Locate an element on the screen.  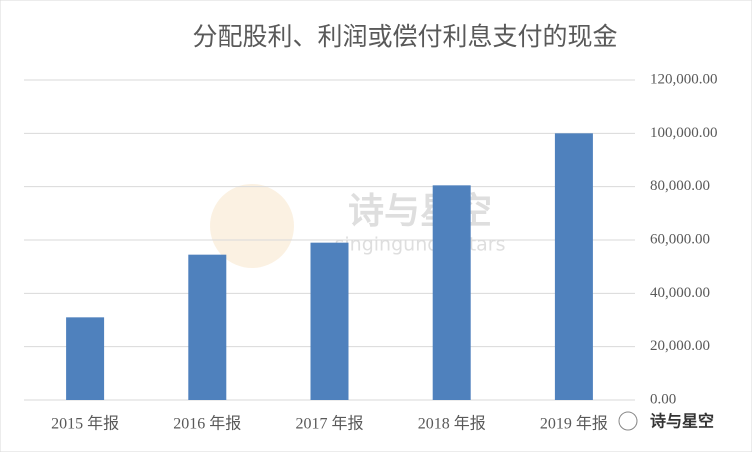
y-tick-label: 80,000.00 is located at coordinates (680, 186).